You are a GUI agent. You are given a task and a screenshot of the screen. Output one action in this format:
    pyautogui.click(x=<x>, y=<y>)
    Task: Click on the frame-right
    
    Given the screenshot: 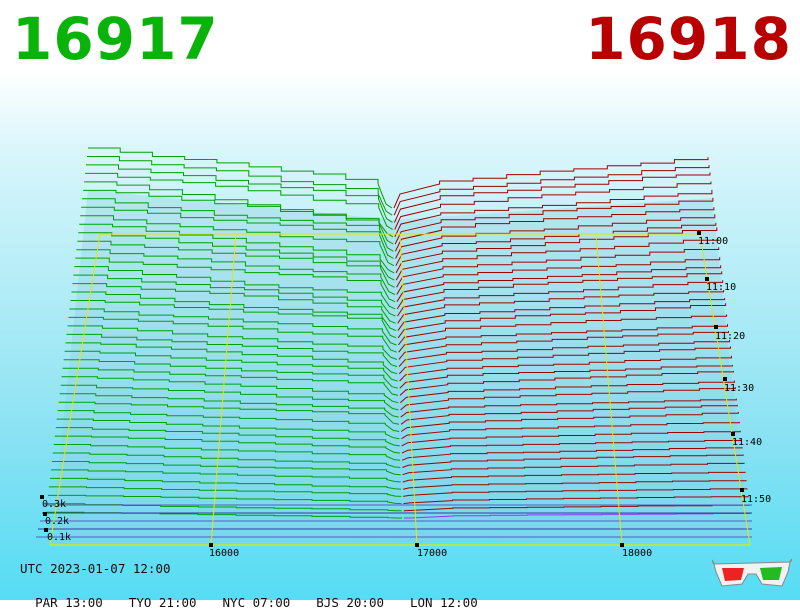 What is the action you would take?
    pyautogui.click(x=725, y=389)
    